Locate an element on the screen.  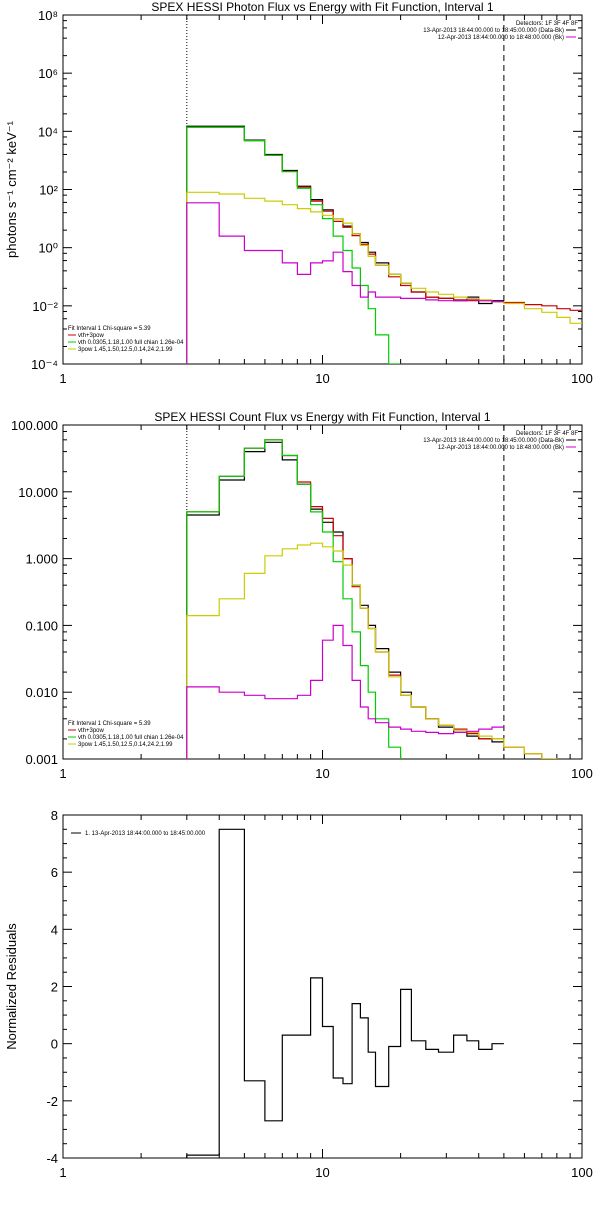
y-tick-label: 2 is located at coordinates (54, 987).